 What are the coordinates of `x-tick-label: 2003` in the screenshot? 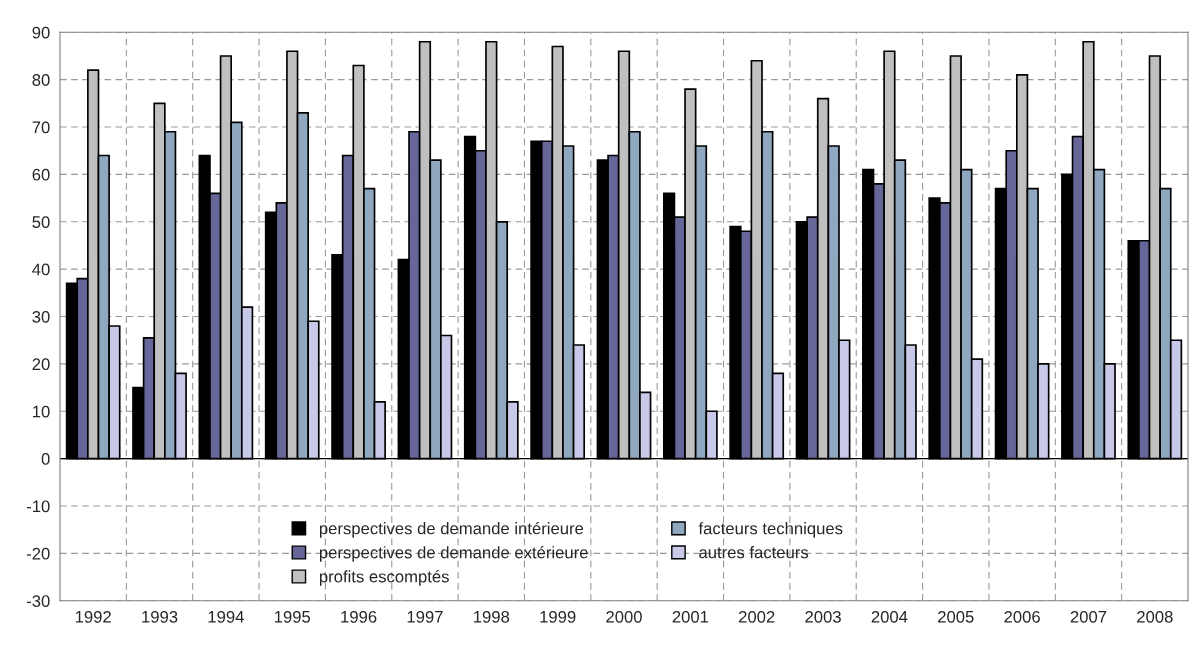 It's located at (823, 616).